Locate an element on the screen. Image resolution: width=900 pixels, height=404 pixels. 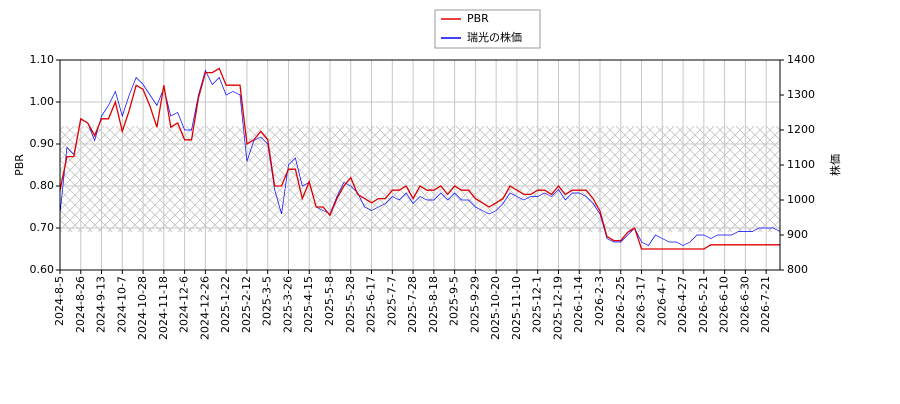
y-axis-label: PBR is located at coordinates (19, 165).